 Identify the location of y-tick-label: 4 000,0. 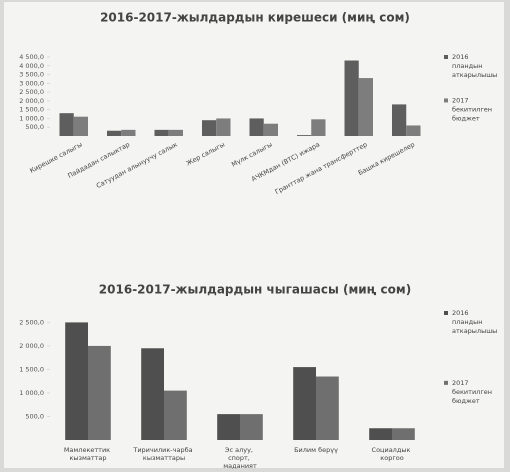
(31, 66).